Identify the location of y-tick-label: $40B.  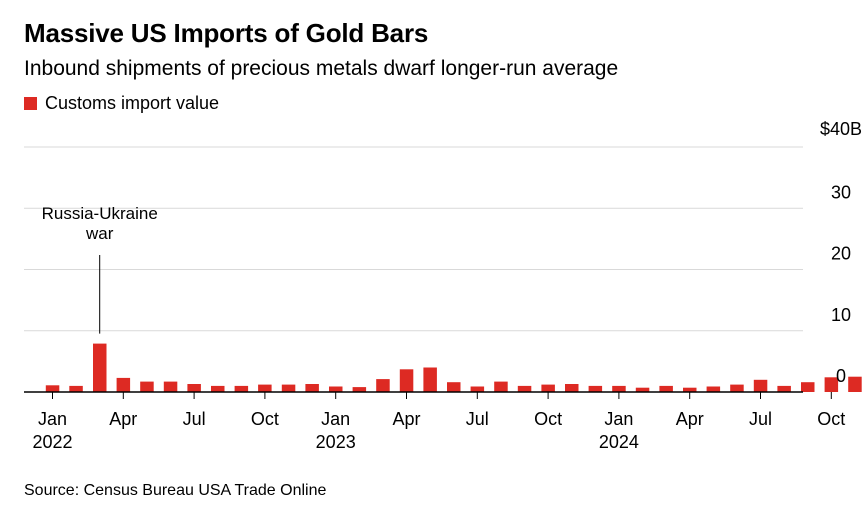
(841, 129).